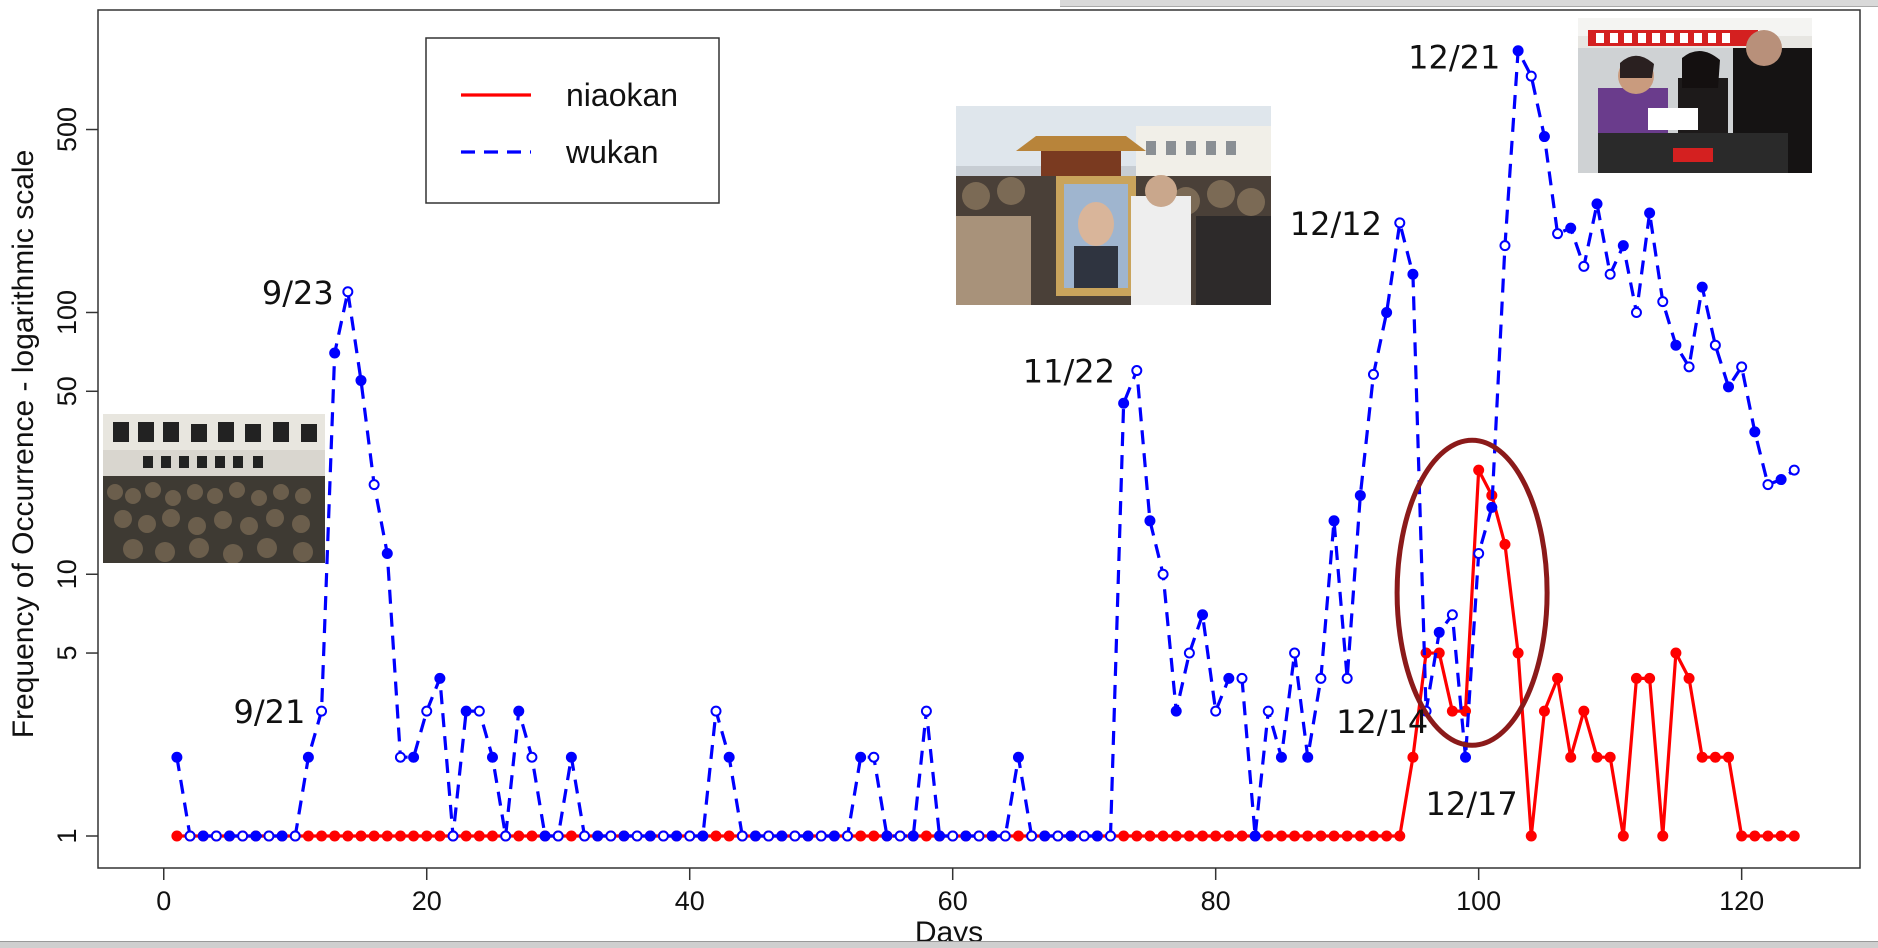 The image size is (1878, 948). I want to click on x-tick-label-40: 40, so click(690, 901).